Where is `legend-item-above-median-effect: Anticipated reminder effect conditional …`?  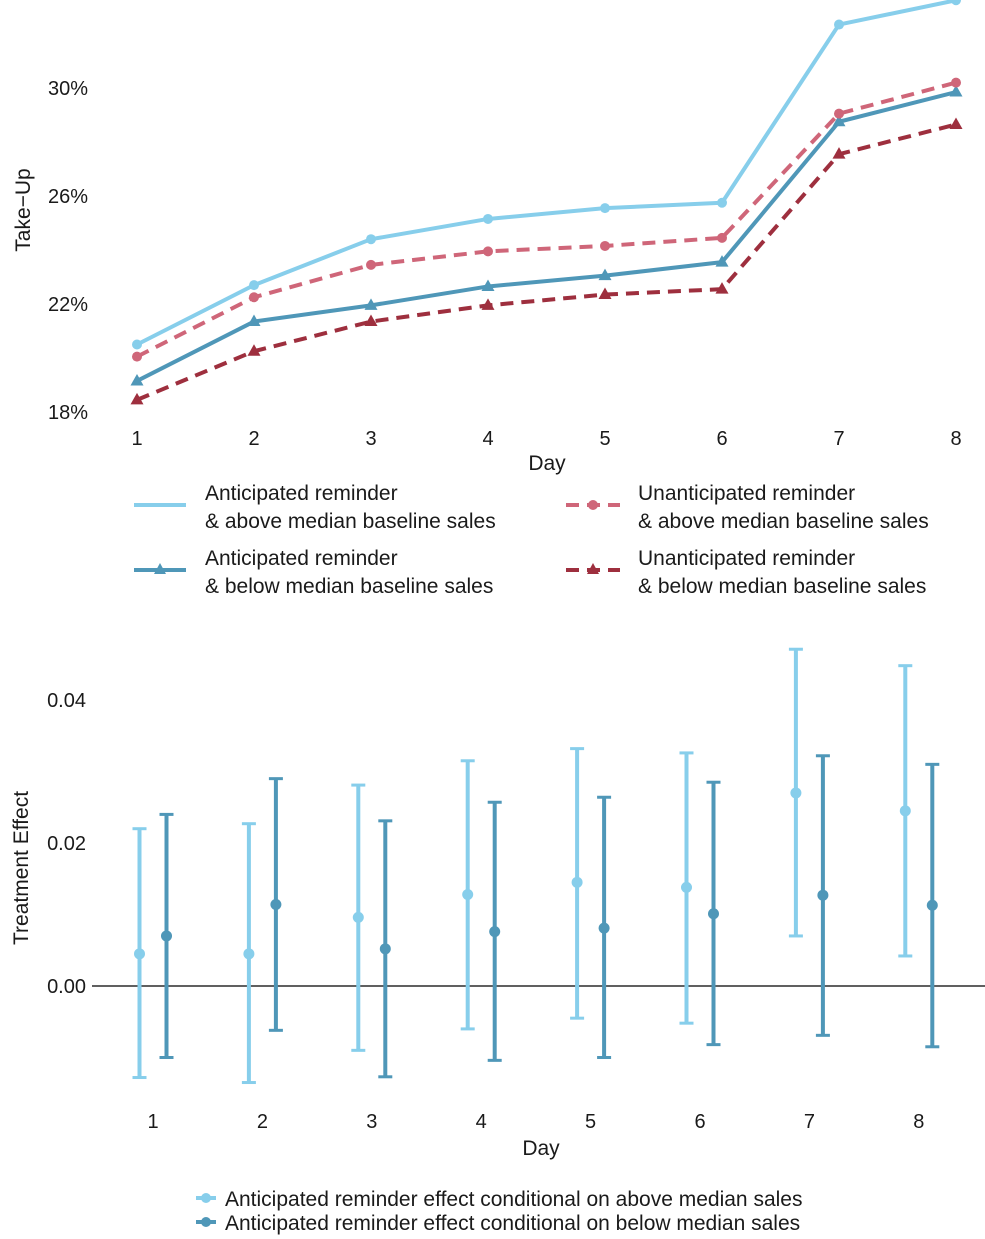 legend-item-above-median-effect: Anticipated reminder effect conditional … is located at coordinates (499, 1199).